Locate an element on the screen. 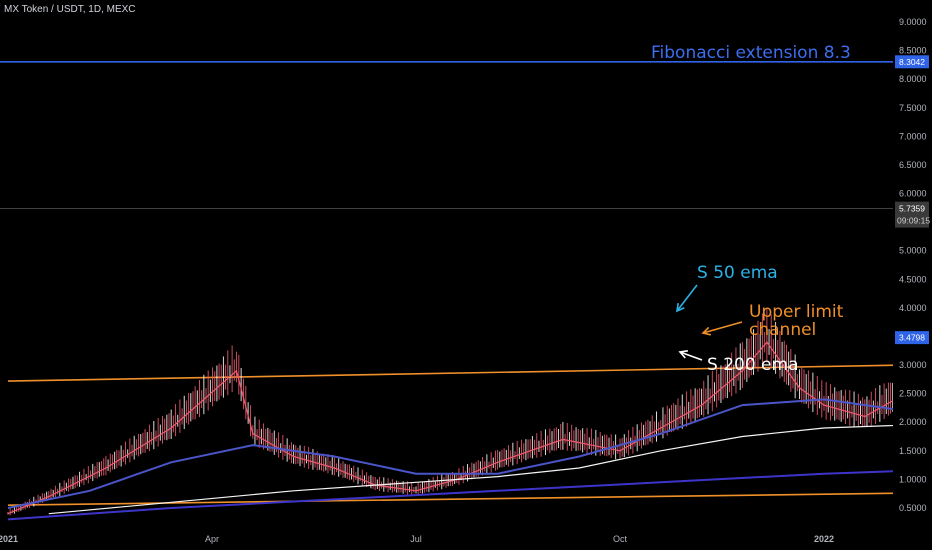  last-price-tag: 5.7359 is located at coordinates (912, 209).